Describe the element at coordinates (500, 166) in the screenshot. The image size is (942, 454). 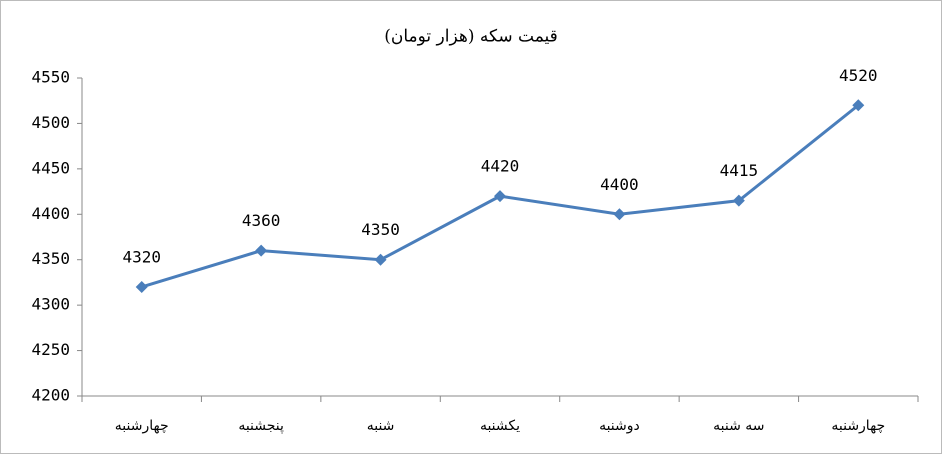
I see `data-label: 4420` at that location.